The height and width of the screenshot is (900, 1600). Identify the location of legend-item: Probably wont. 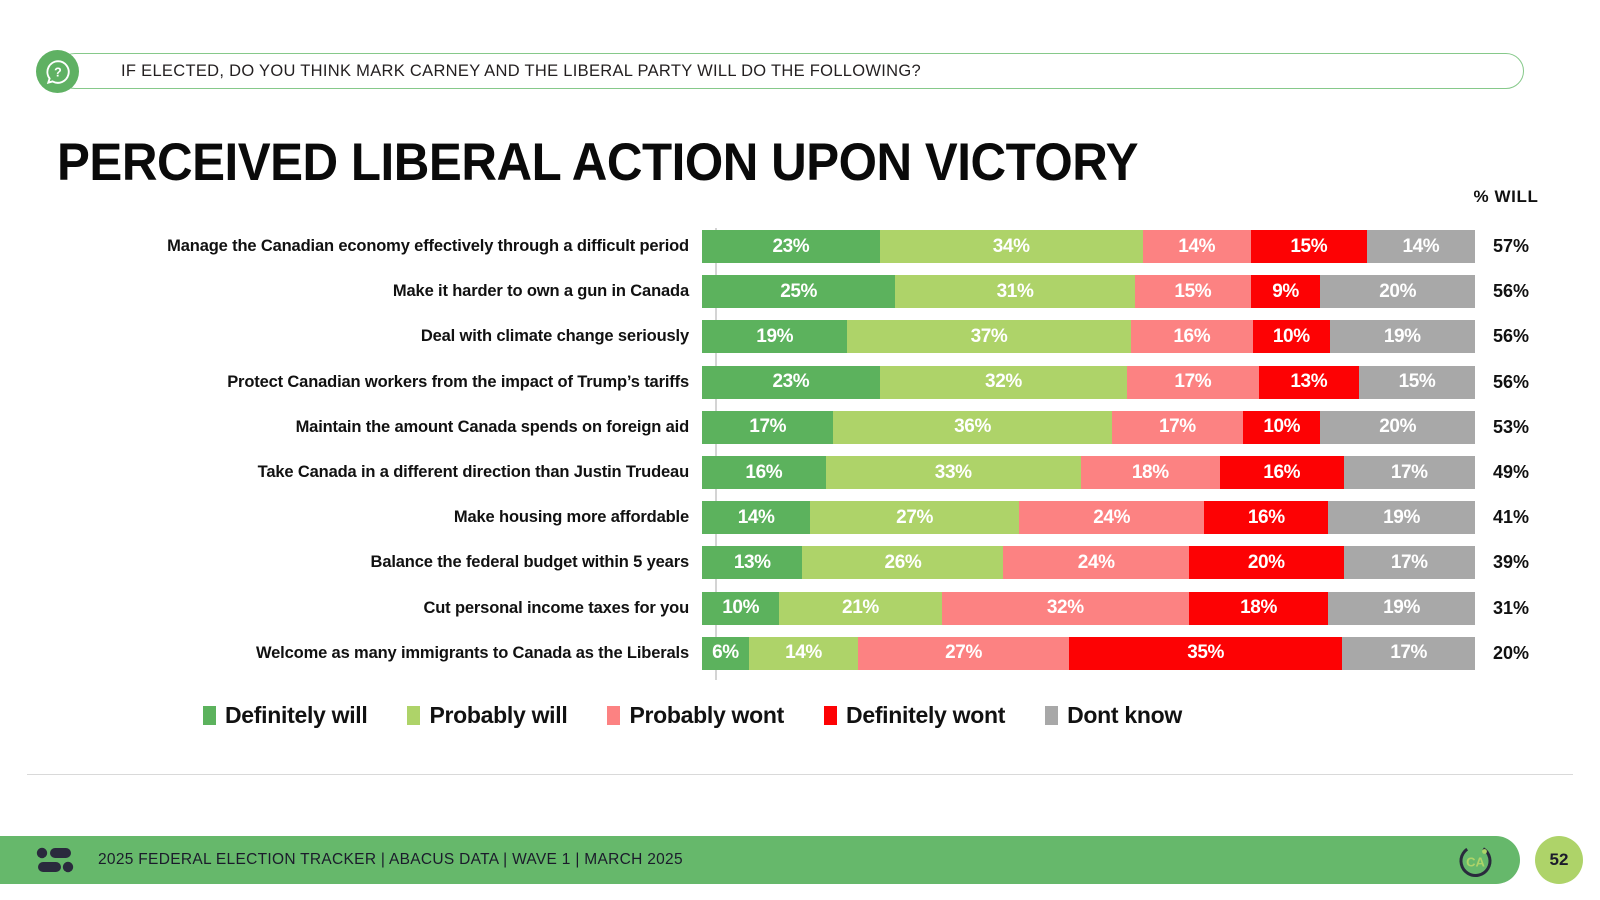
(695, 715).